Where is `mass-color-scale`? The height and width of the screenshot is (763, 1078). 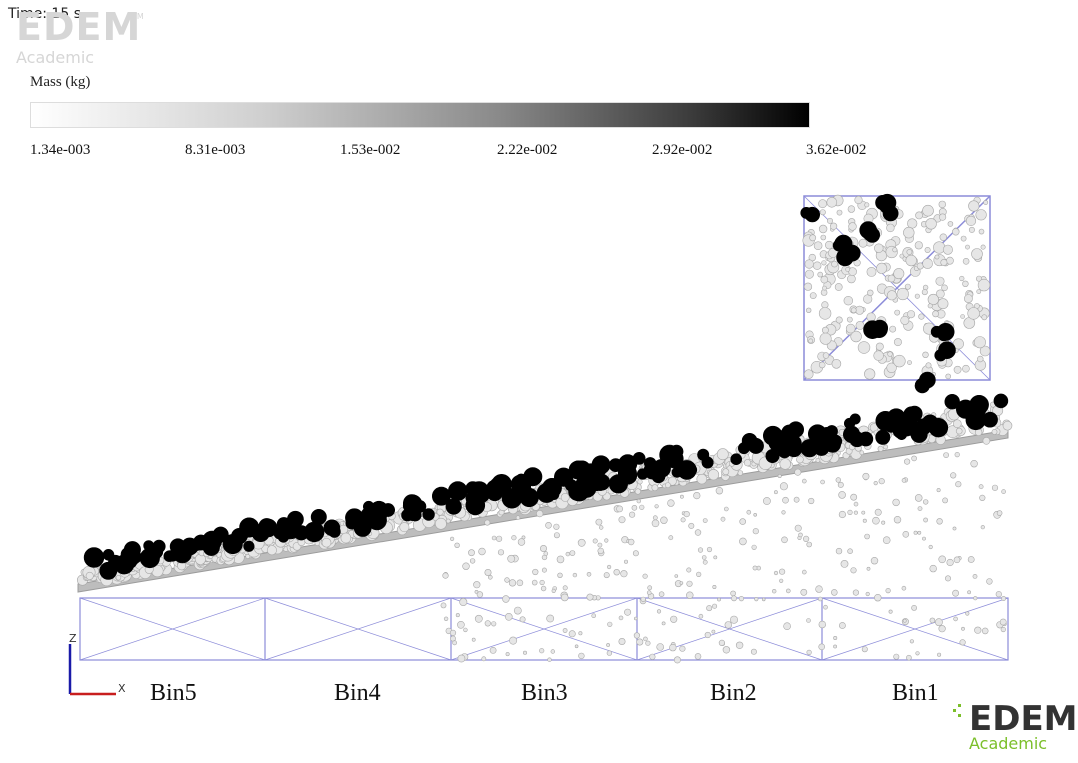 mass-color-scale is located at coordinates (420, 115).